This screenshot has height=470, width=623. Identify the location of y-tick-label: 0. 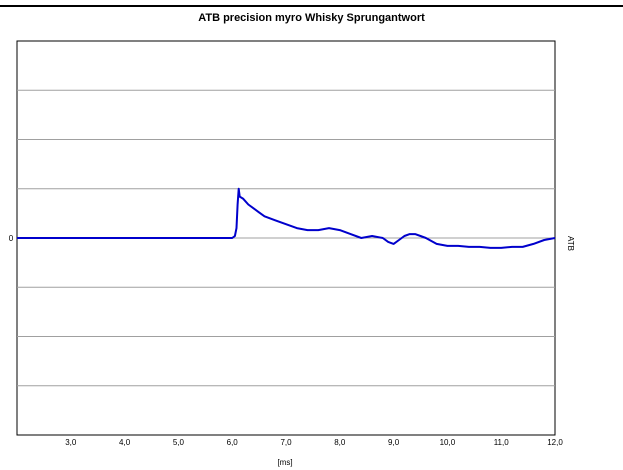
(11, 238).